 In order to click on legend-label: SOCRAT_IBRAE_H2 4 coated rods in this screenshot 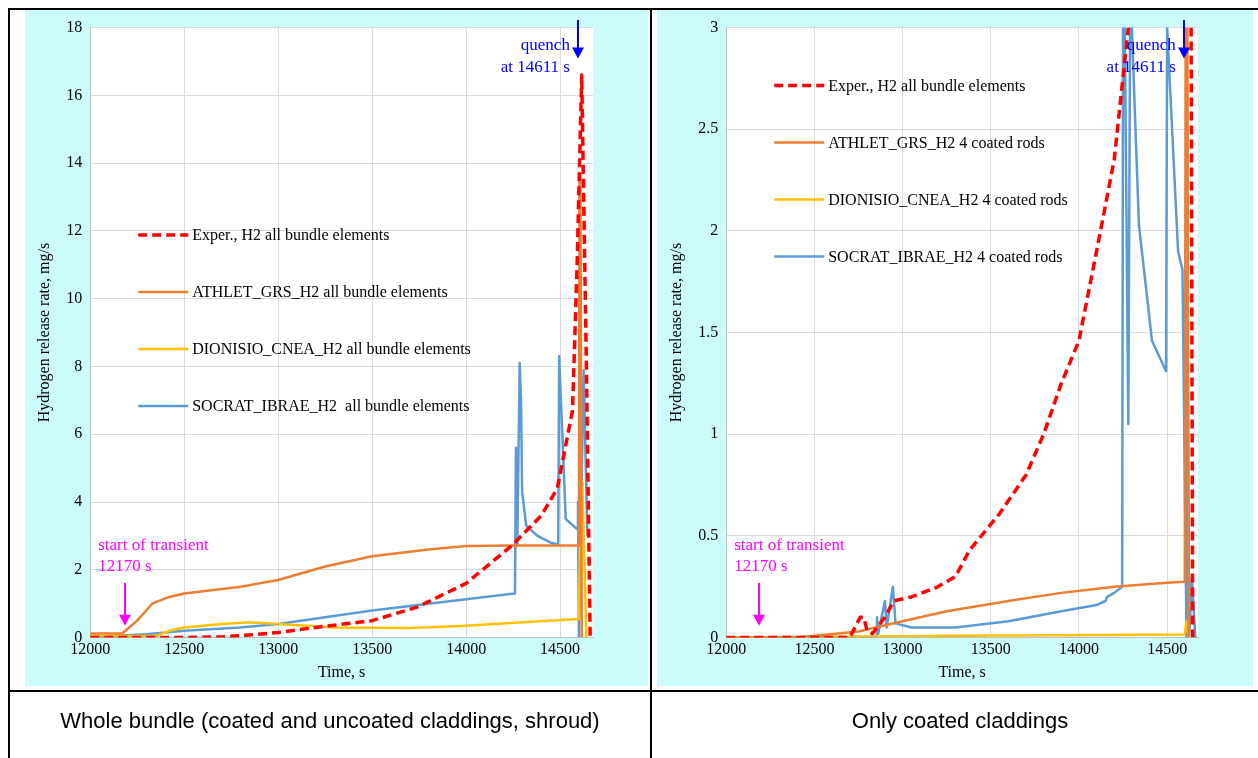, I will do `click(945, 256)`.